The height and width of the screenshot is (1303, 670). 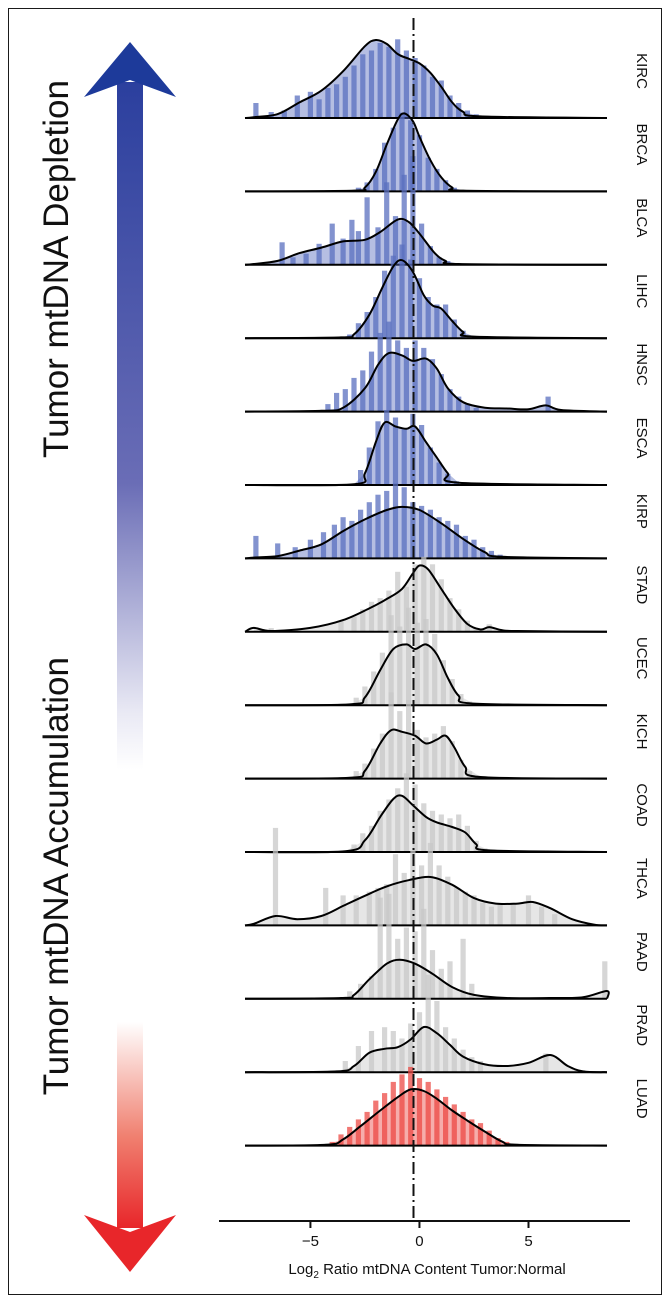 What do you see at coordinates (641, 511) in the screenshot?
I see `row-label-kirp: KIRP` at bounding box center [641, 511].